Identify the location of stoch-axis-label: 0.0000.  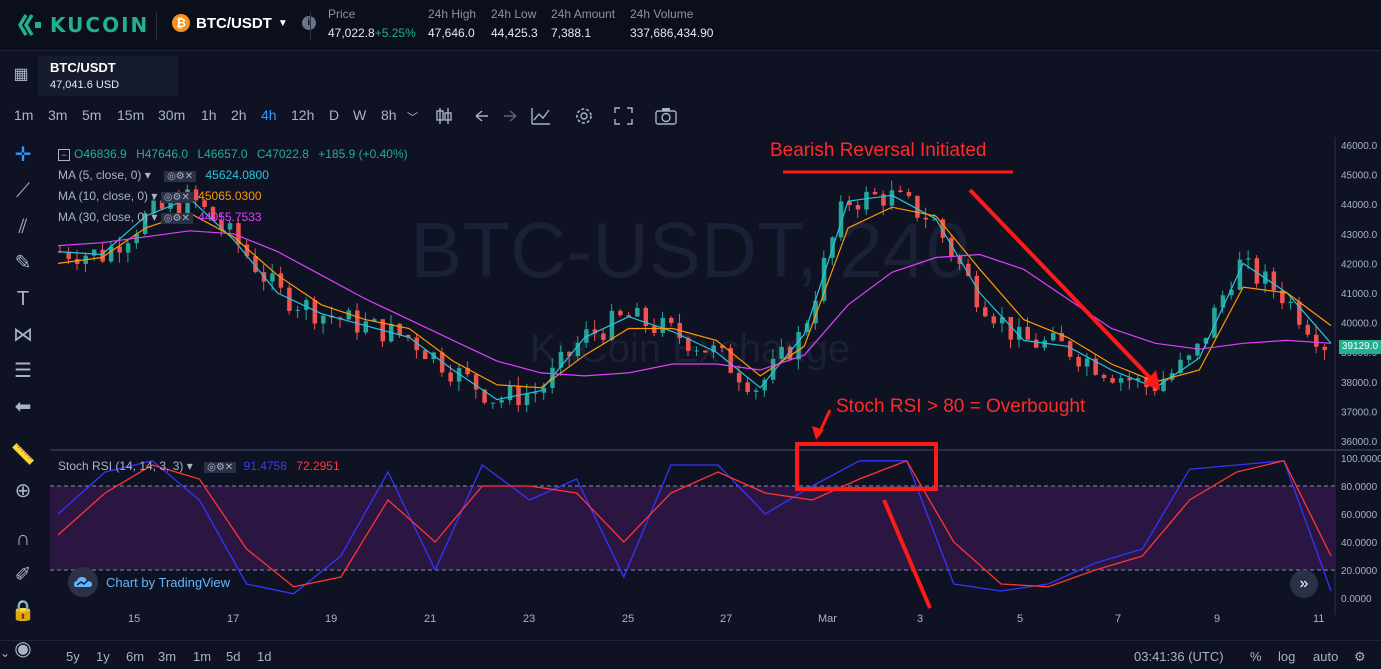
(1356, 599).